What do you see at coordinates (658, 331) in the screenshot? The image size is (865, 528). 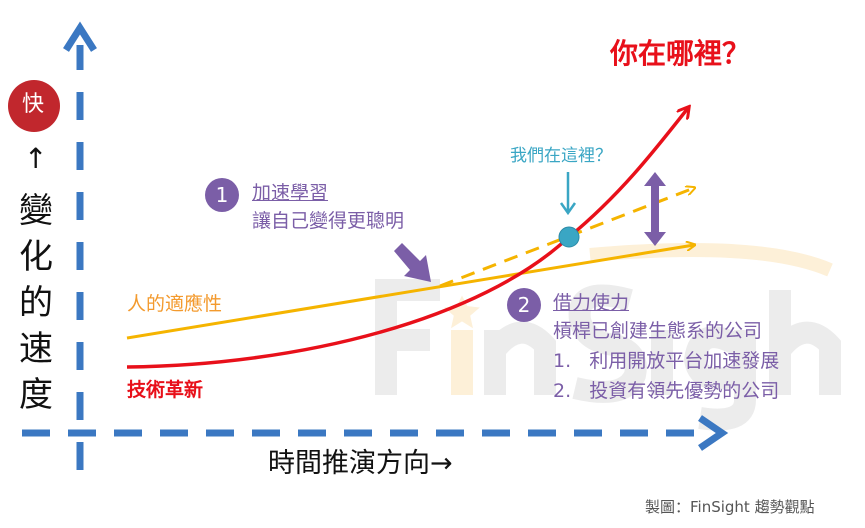 I see `point2-line: 槓桿已創建生態系的公司` at bounding box center [658, 331].